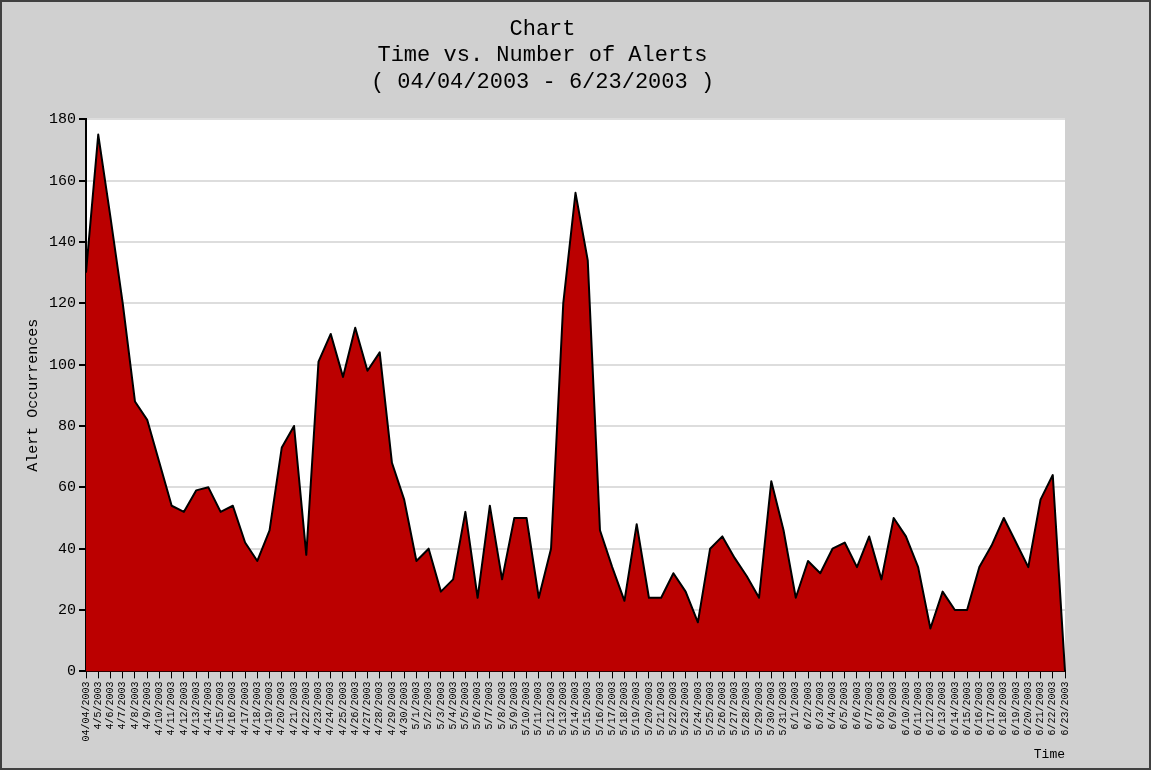  Describe the element at coordinates (649, 708) in the screenshot. I see `x-tick-label: 5/20/2003` at that location.